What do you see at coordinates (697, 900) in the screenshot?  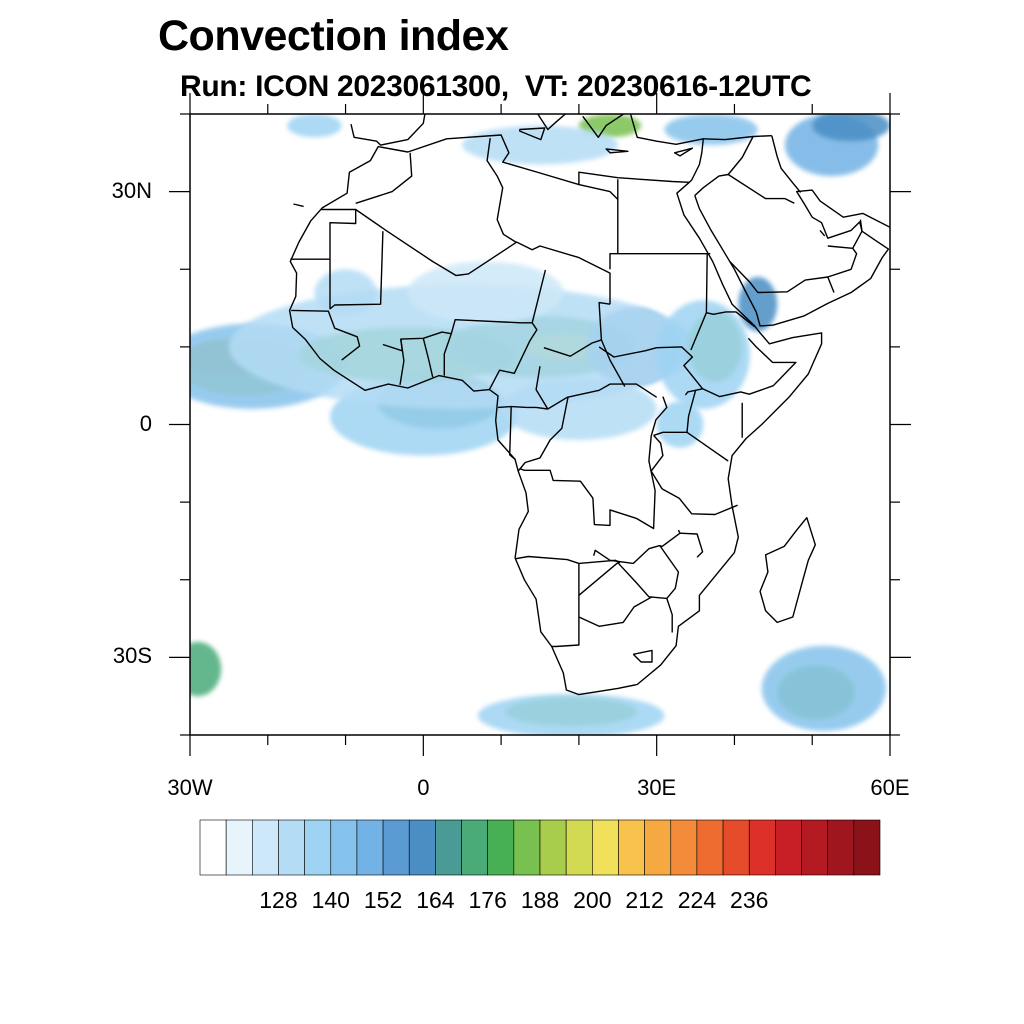 I see `colorbar-label: 224` at bounding box center [697, 900].